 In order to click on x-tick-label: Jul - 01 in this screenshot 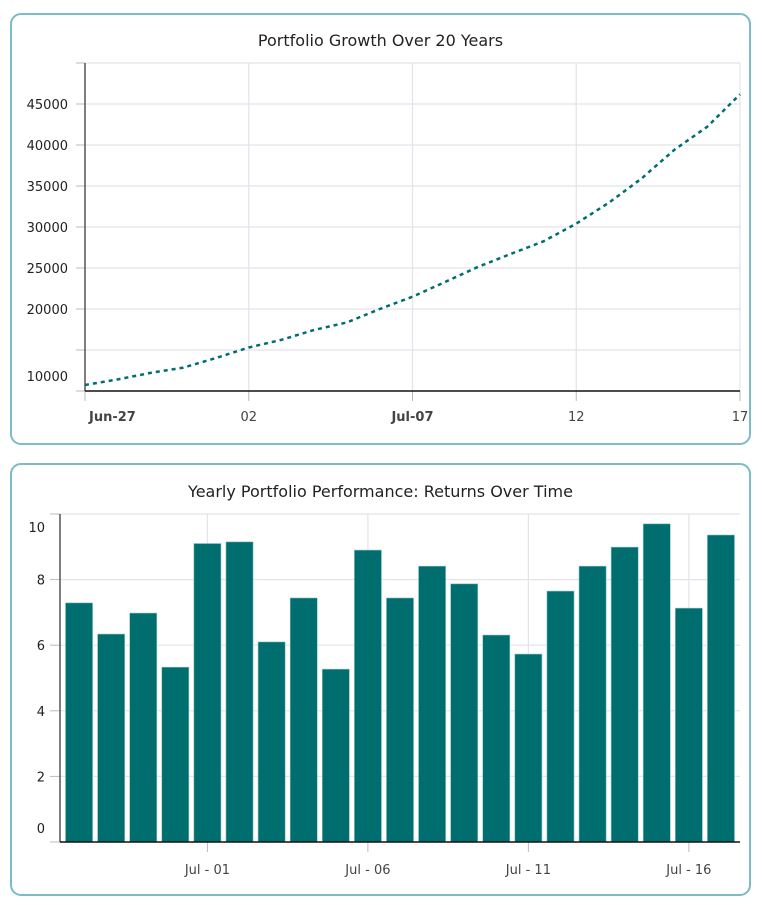, I will do `click(207, 870)`.